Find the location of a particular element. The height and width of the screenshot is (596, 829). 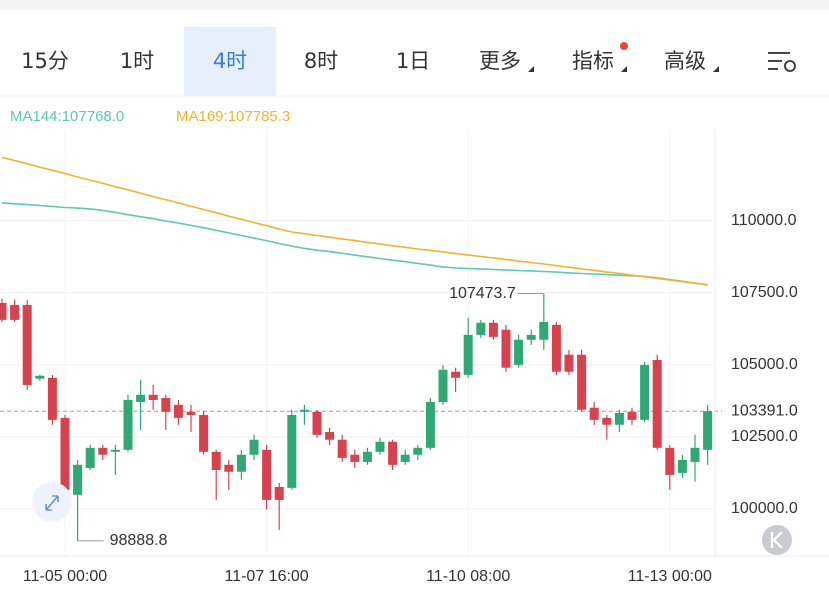

reset-button is located at coordinates (52, 502).